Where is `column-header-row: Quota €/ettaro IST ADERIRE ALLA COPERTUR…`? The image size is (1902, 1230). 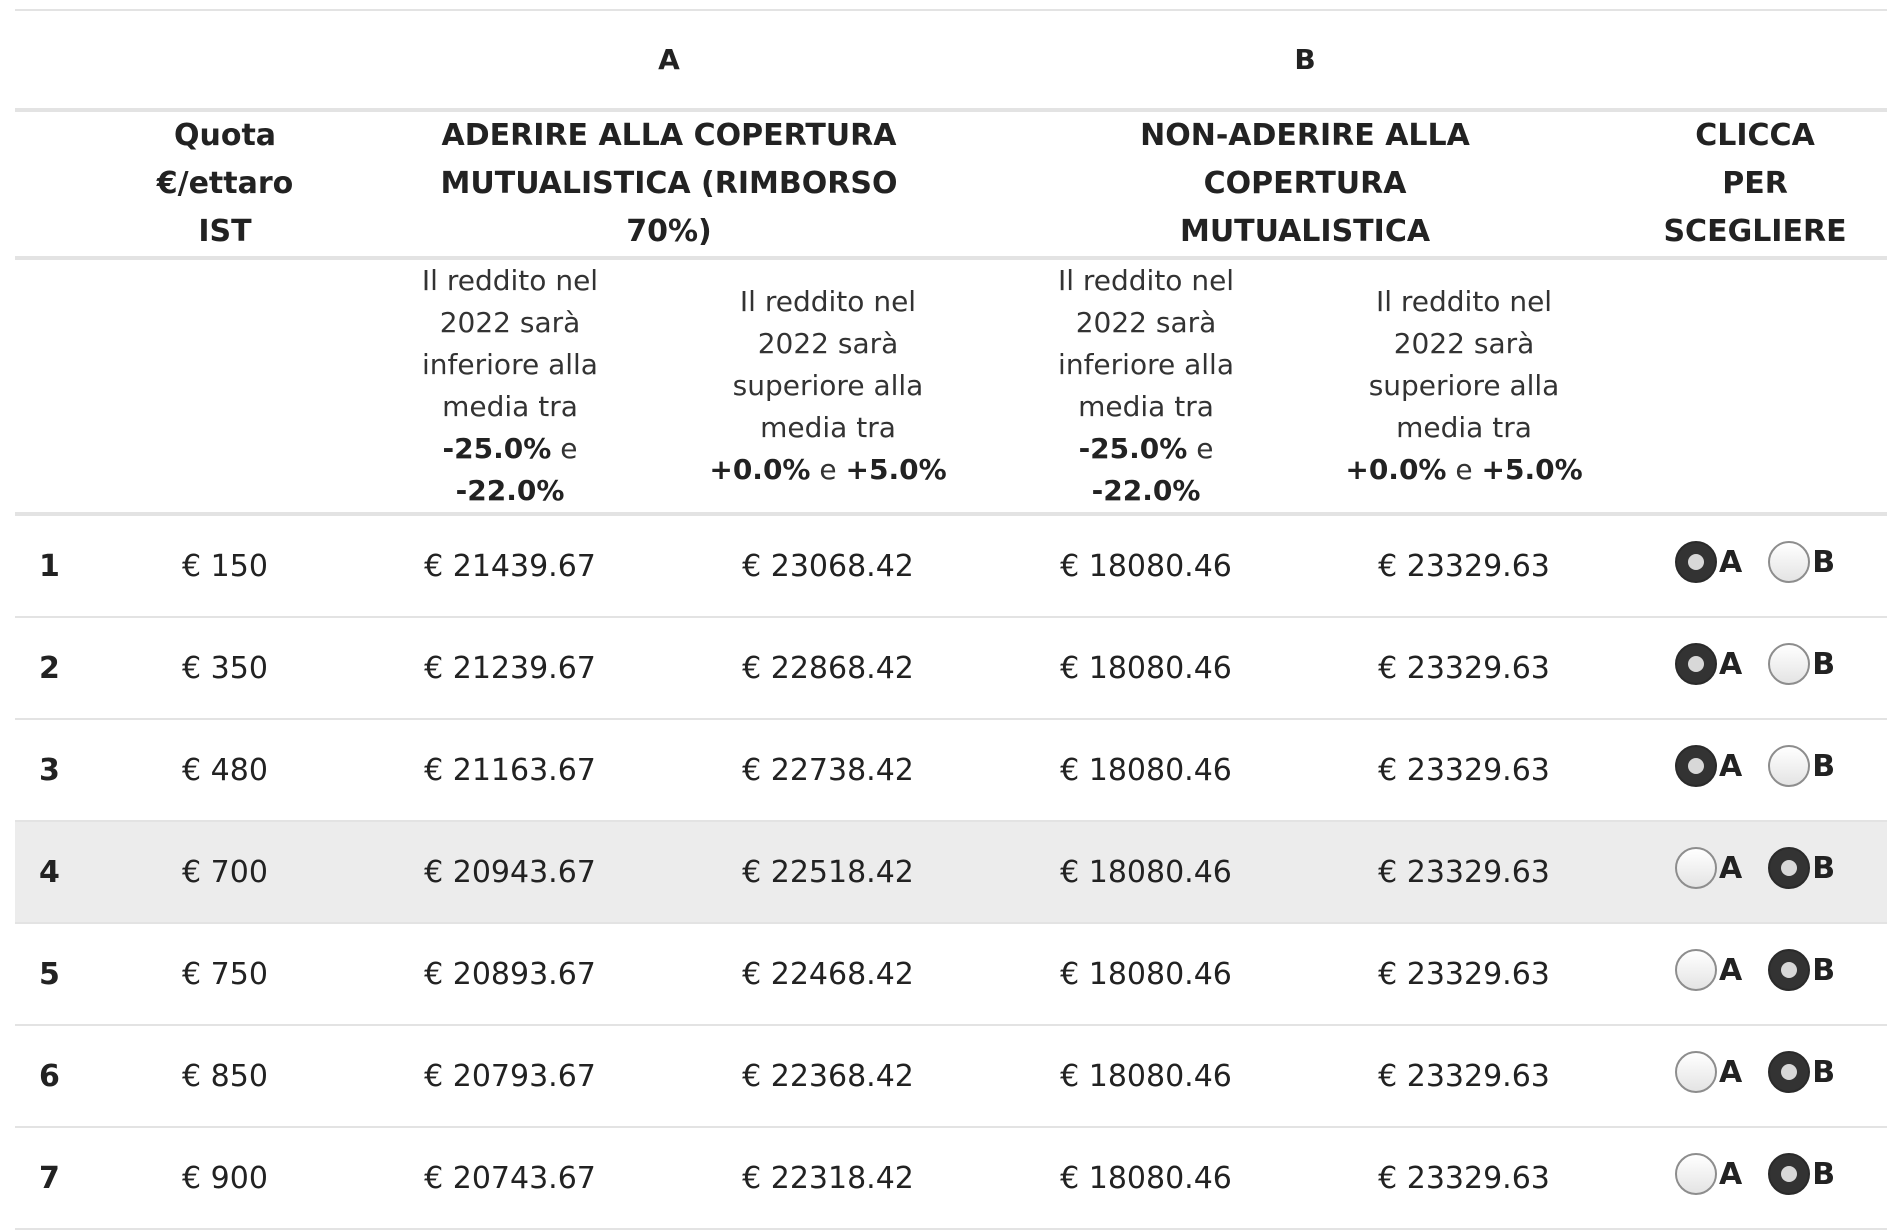 column-header-row: Quota €/ettaro IST ADERIRE ALLA COPERTUR… is located at coordinates (951, 185).